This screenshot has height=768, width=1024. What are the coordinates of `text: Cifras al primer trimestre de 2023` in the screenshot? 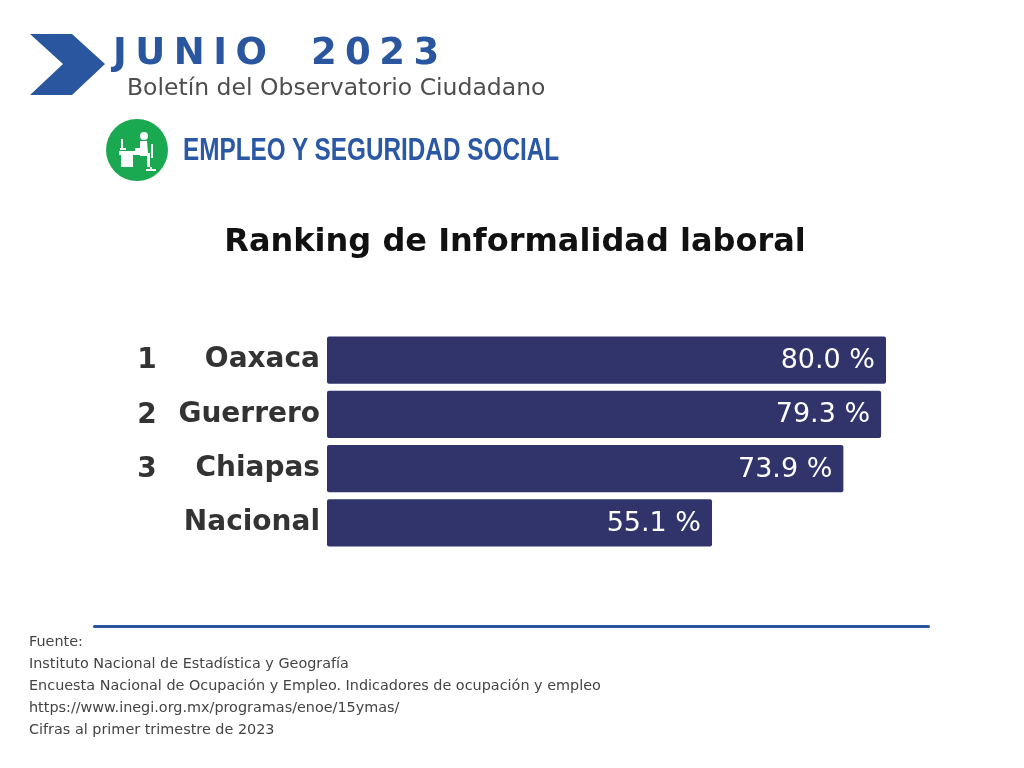 It's located at (152, 729).